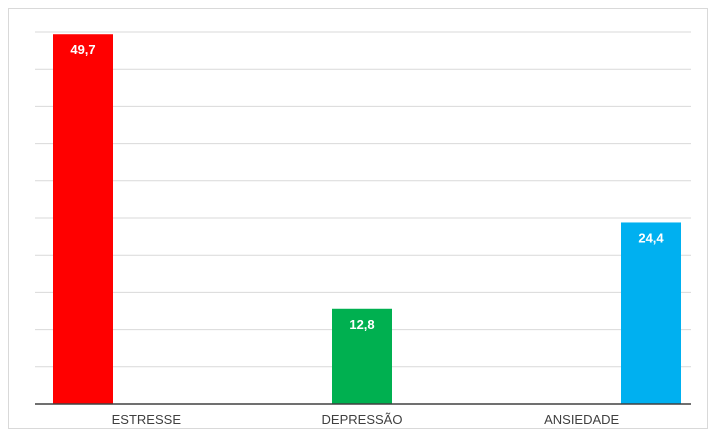  What do you see at coordinates (651, 313) in the screenshot?
I see `bar-ansiedade` at bounding box center [651, 313].